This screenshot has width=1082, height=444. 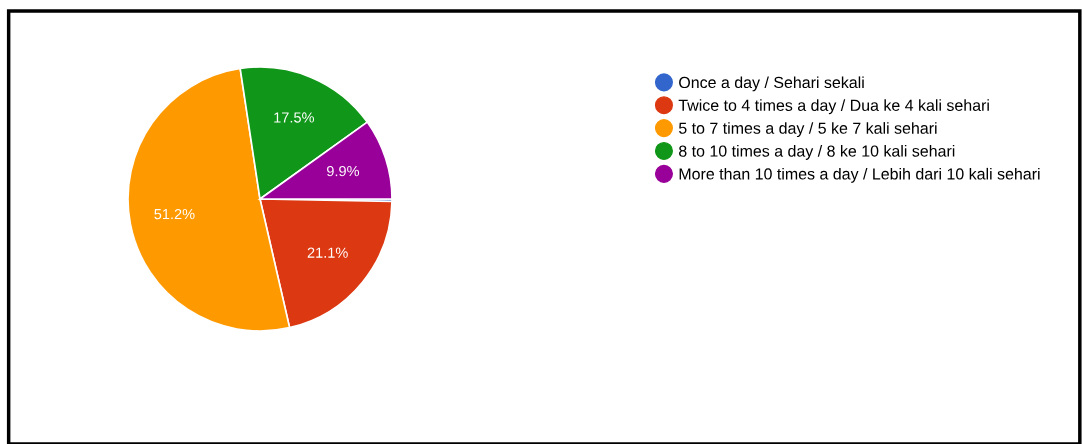 What do you see at coordinates (294, 117) in the screenshot?
I see `data-label: 17.5%` at bounding box center [294, 117].